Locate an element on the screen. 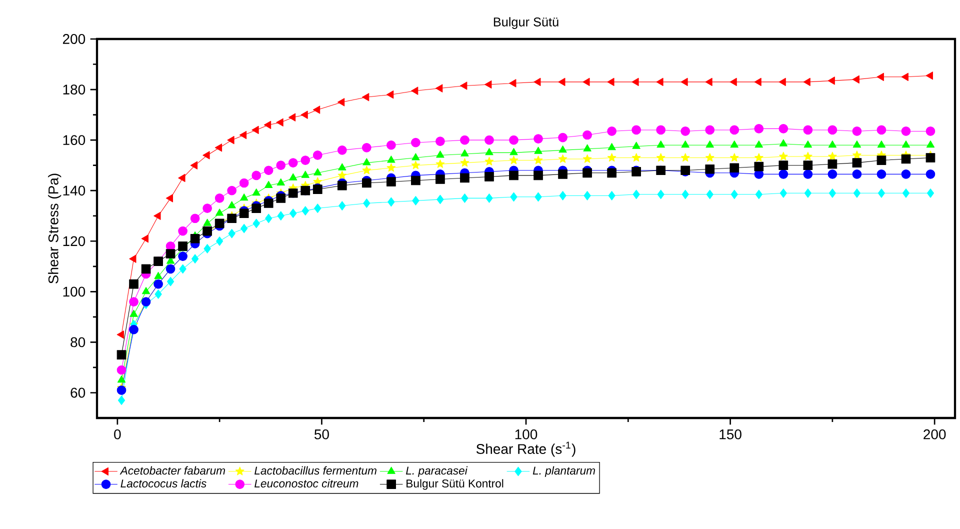 Image resolution: width=960 pixels, height=529 pixels. x-tick-label: 100 is located at coordinates (526, 434).